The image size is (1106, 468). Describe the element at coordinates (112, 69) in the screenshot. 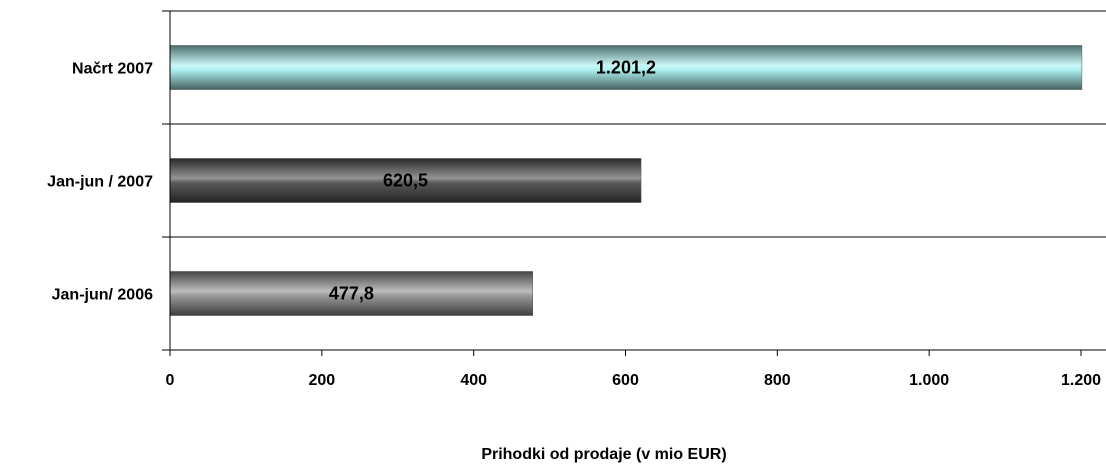

I see `category-label: Načrt 2007` at that location.